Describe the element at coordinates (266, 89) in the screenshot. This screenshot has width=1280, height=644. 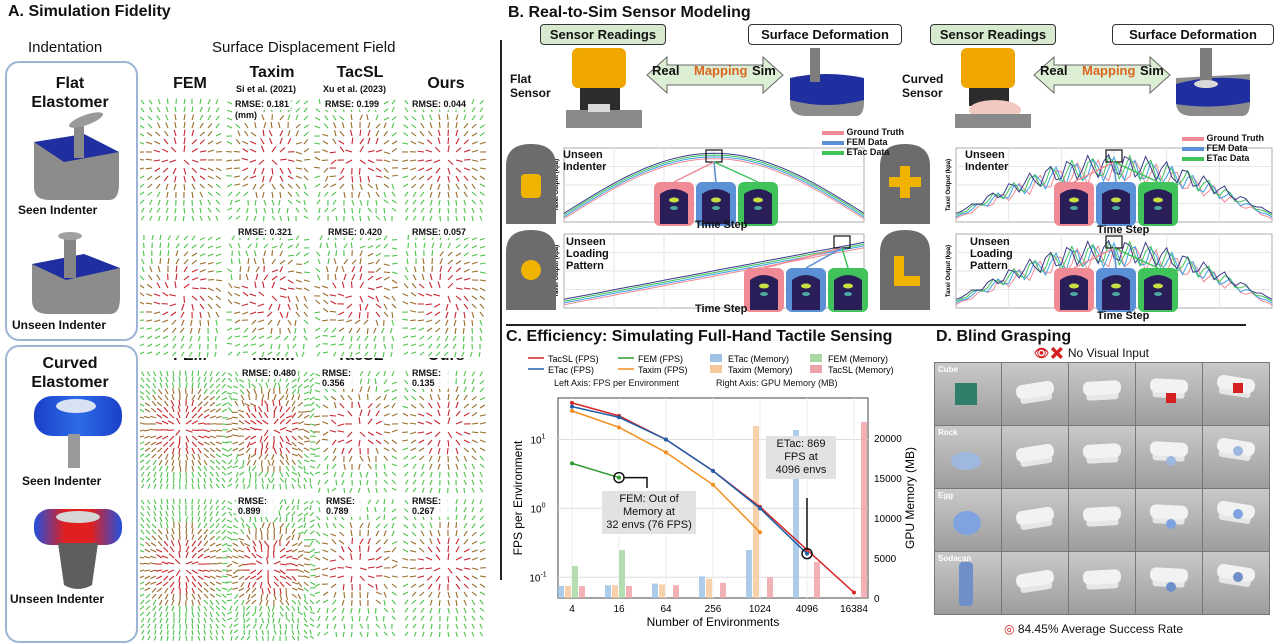
I see `cite-taxim: Si et al. (2021)` at that location.